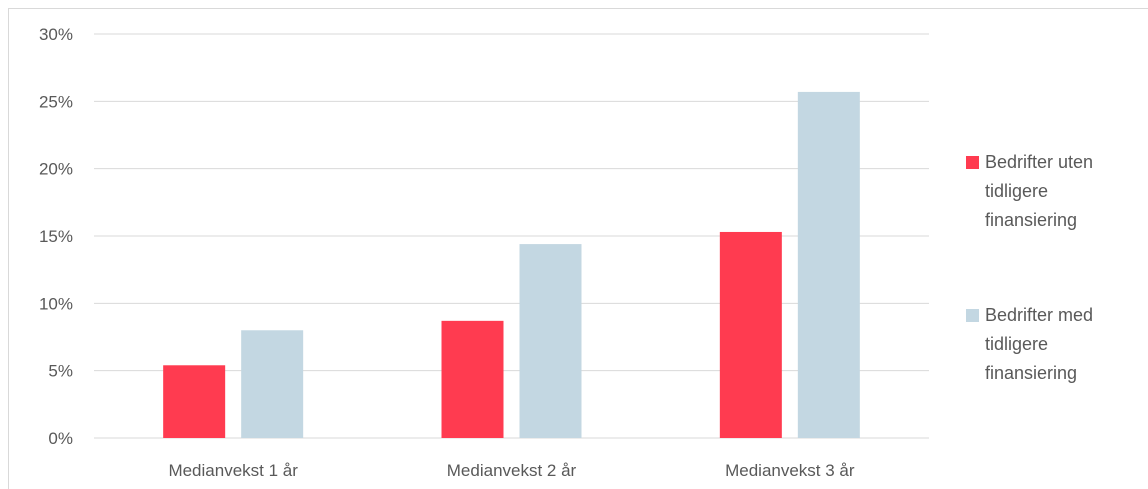 Image resolution: width=1148 pixels, height=489 pixels. I want to click on y-tick-label: 0%, so click(60, 438).